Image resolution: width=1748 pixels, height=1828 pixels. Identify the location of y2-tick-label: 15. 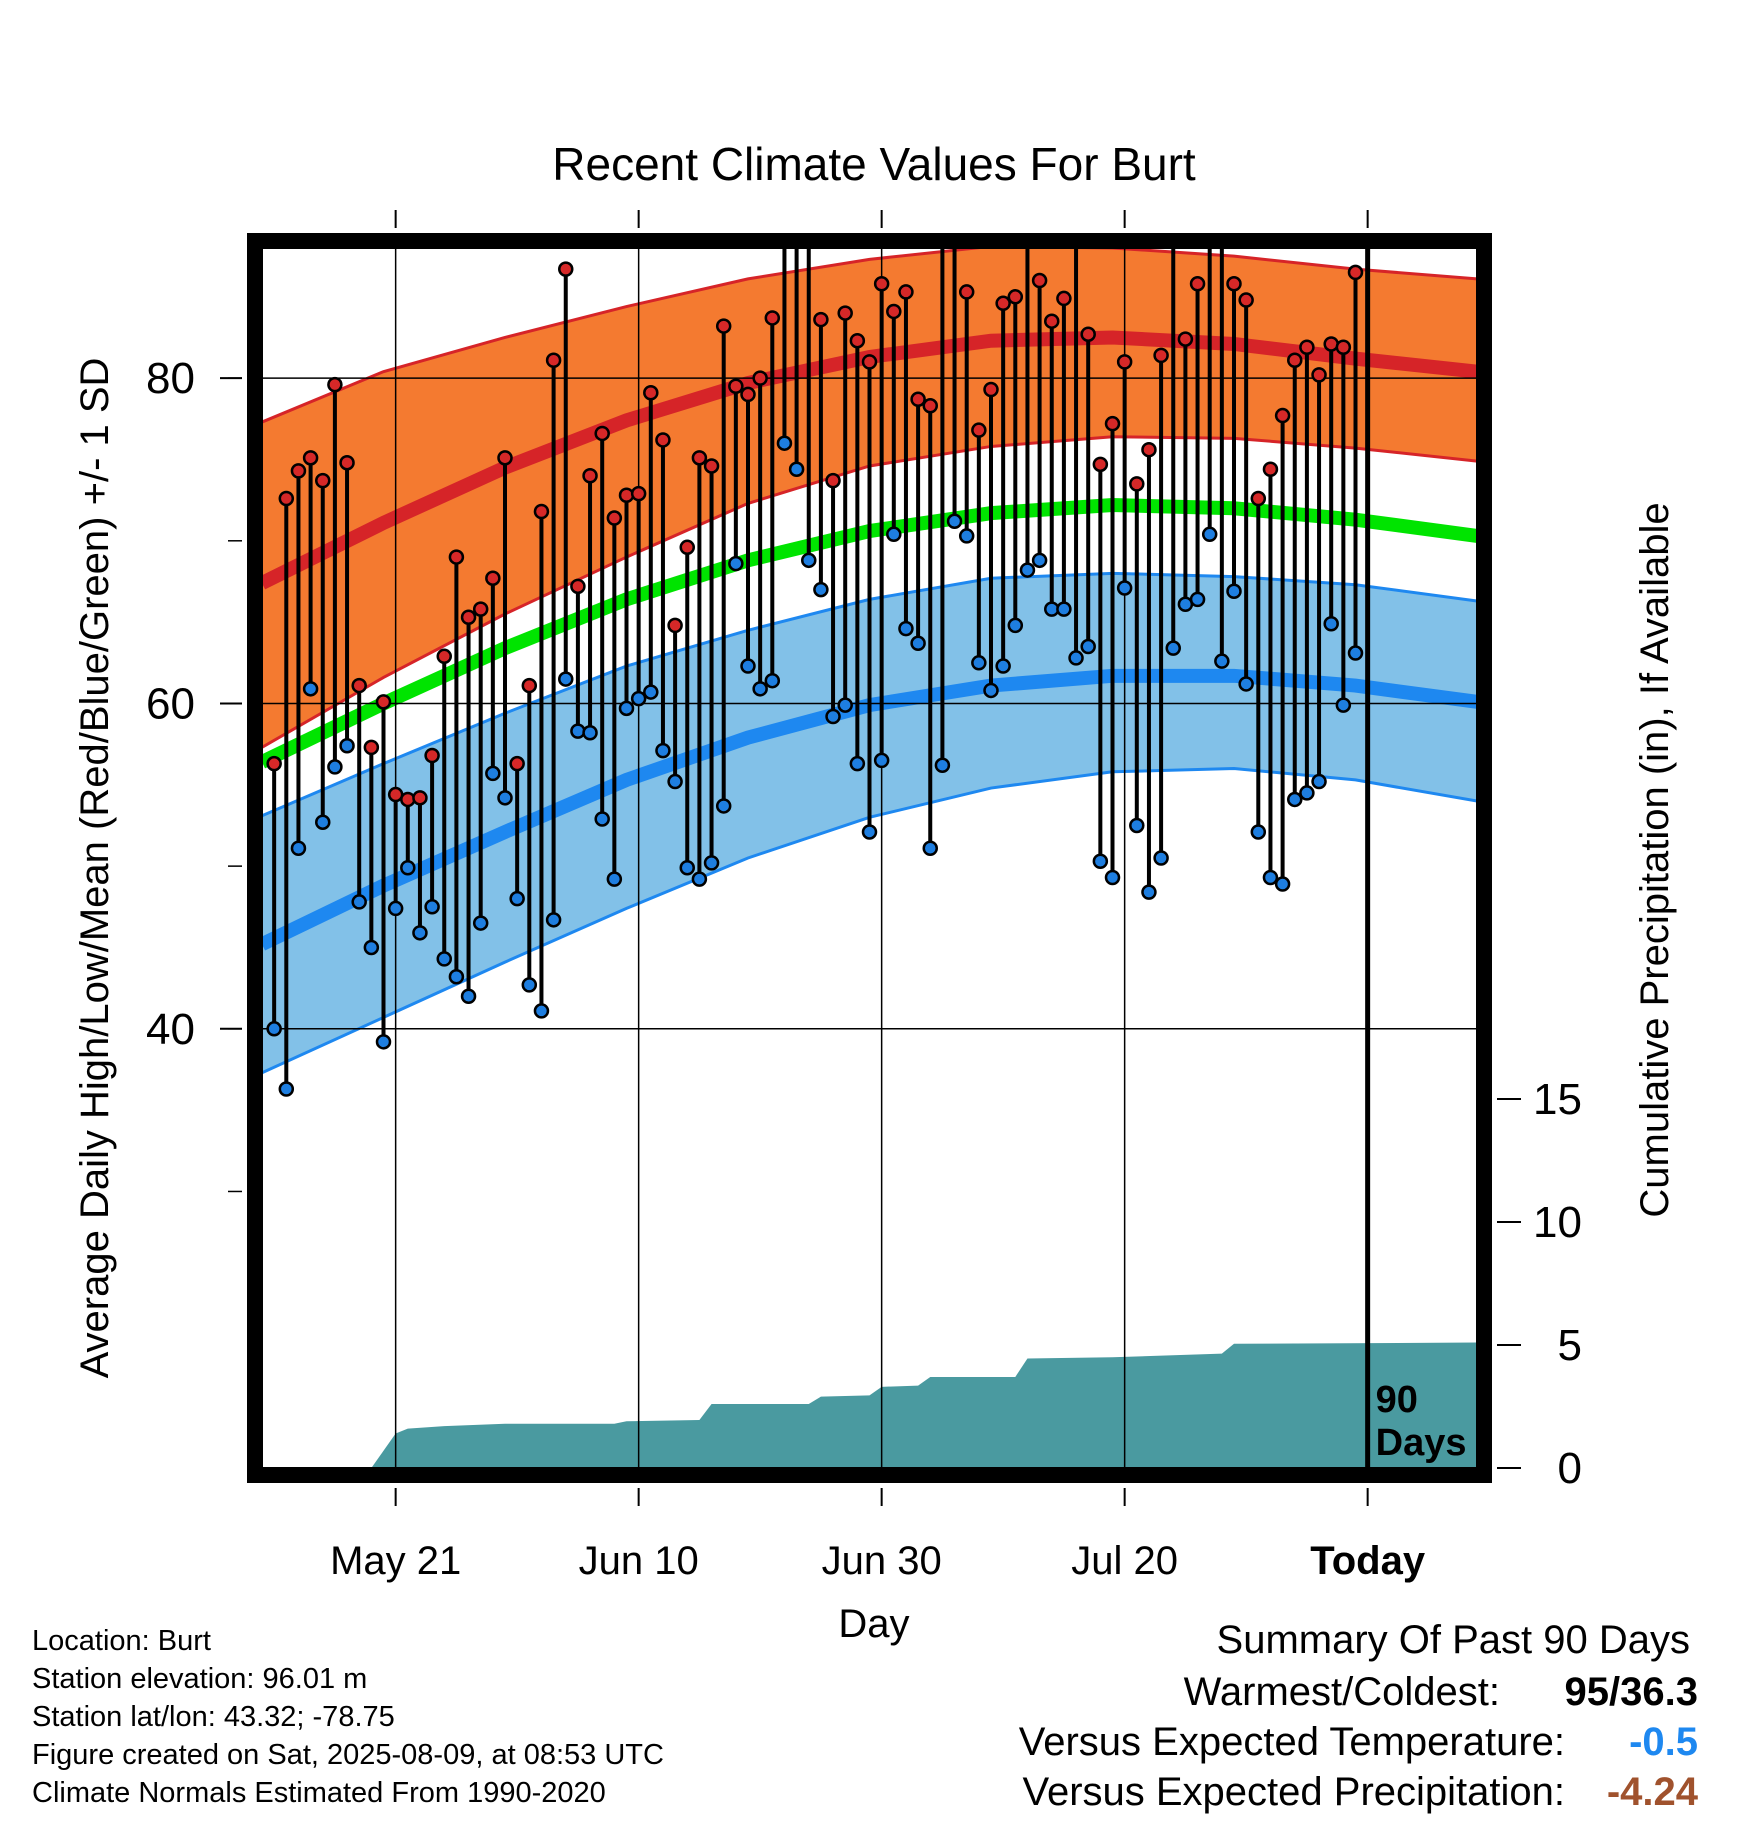
(1557, 1099).